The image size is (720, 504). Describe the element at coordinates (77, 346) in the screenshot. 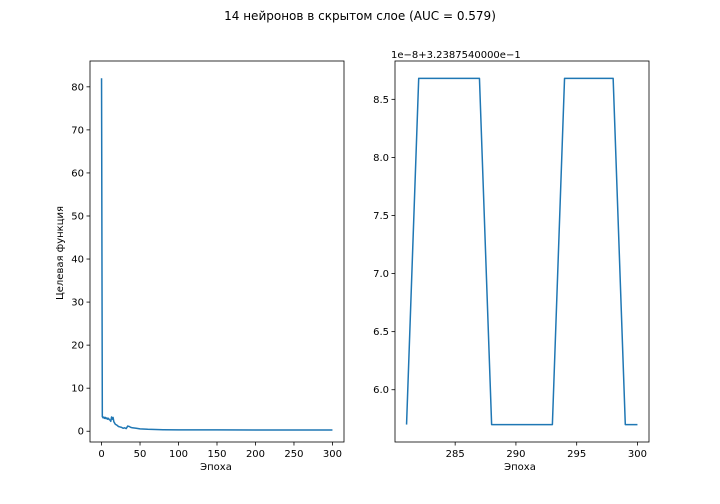

I see `left-y-tick-label: 20` at that location.